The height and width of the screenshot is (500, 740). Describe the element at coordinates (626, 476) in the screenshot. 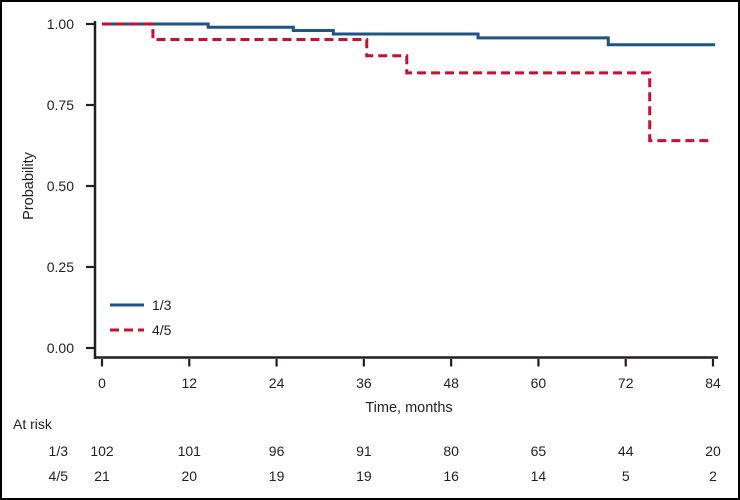

I see `at-risk-count: 5` at that location.